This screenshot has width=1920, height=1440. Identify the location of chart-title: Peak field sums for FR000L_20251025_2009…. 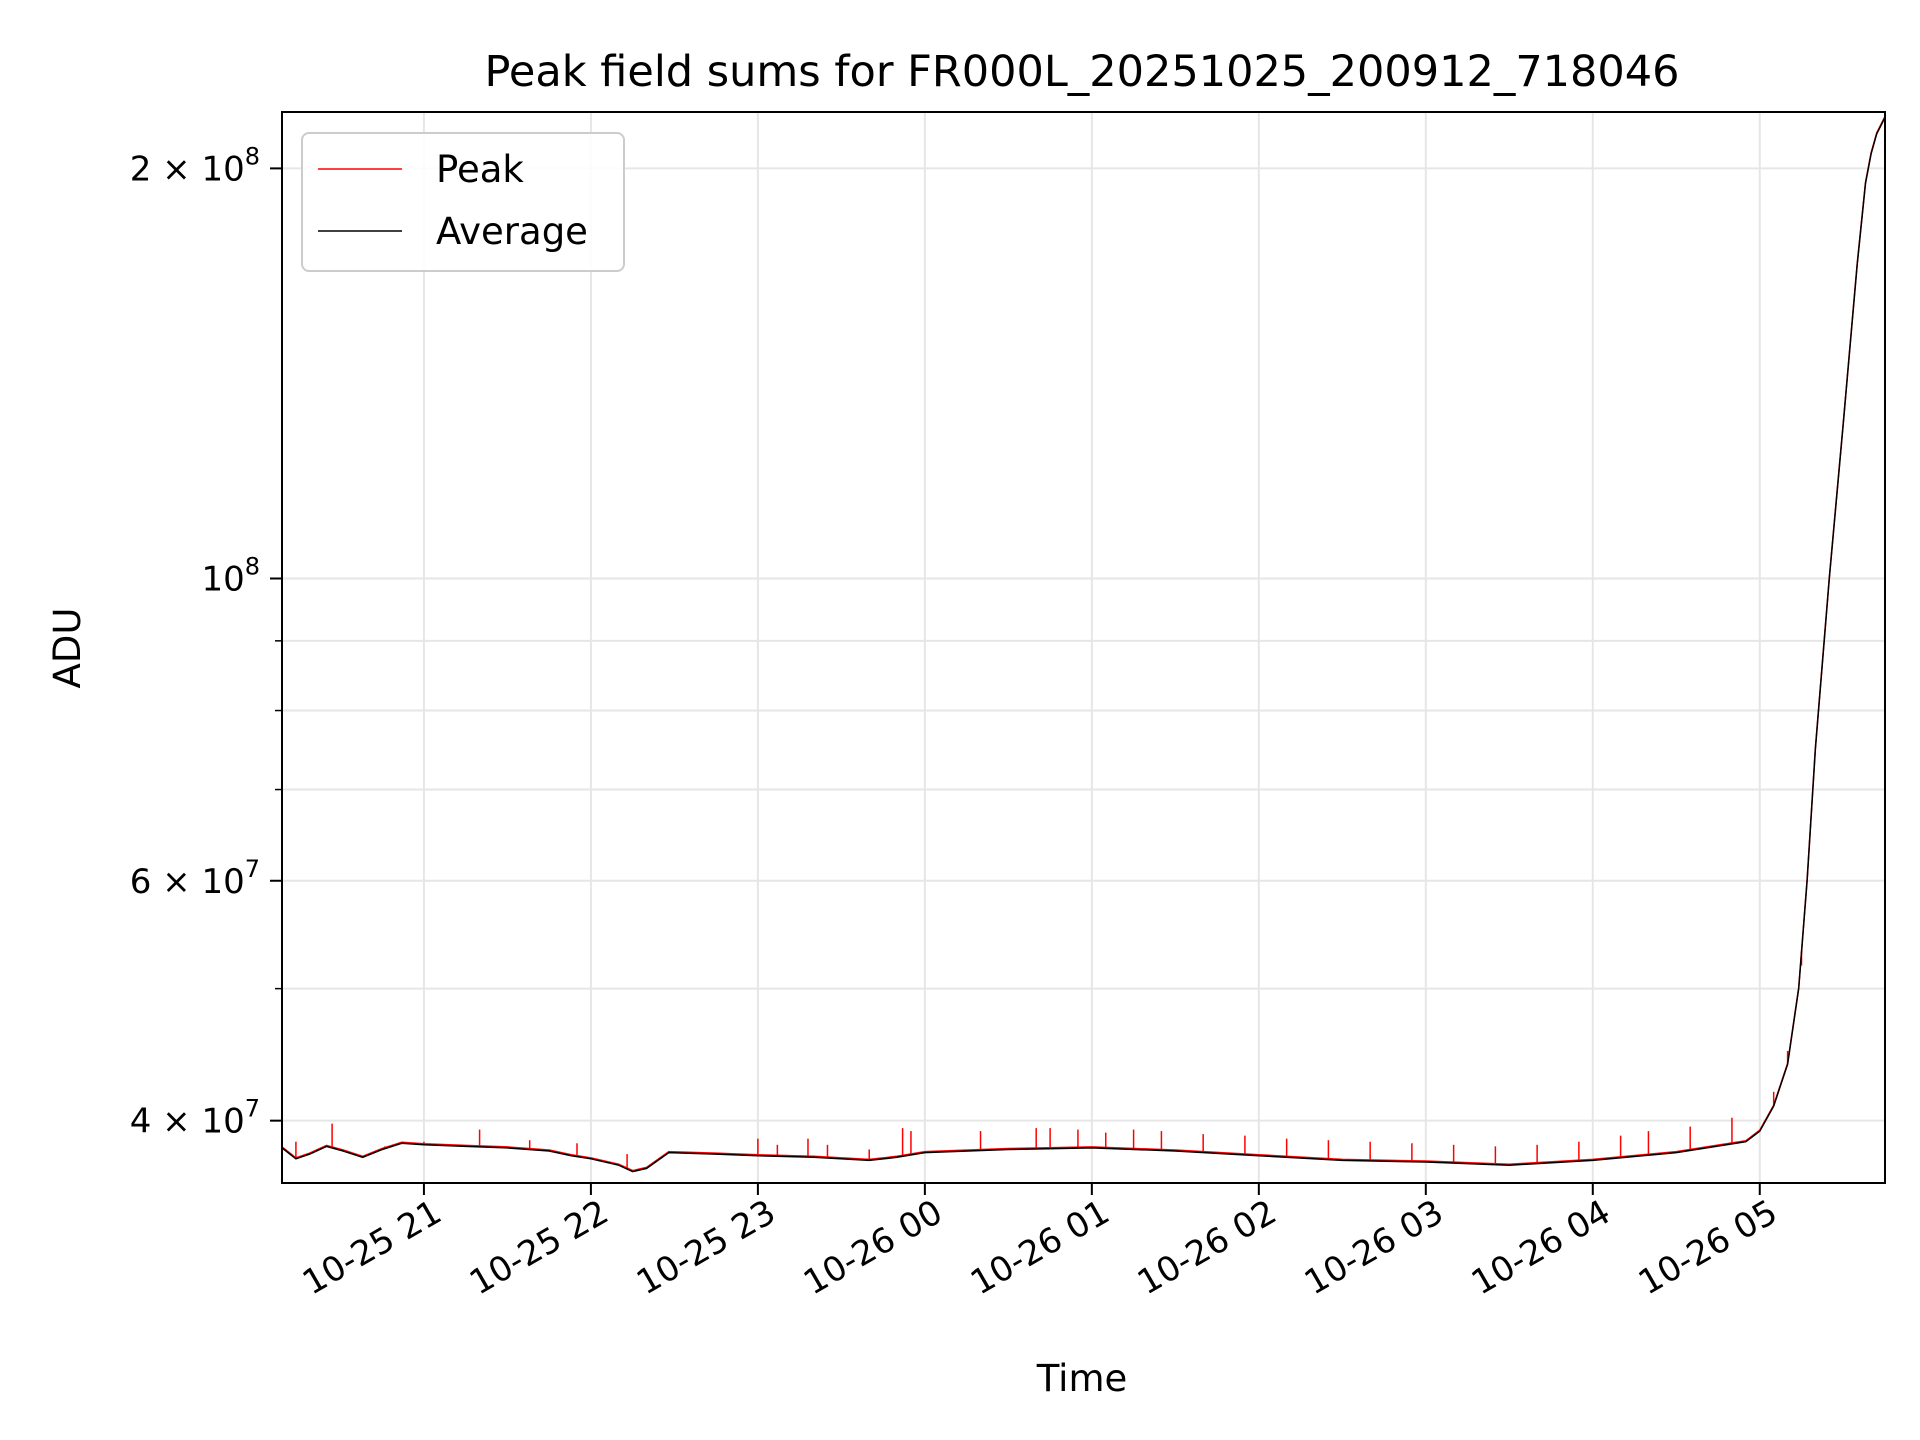
(1082, 72).